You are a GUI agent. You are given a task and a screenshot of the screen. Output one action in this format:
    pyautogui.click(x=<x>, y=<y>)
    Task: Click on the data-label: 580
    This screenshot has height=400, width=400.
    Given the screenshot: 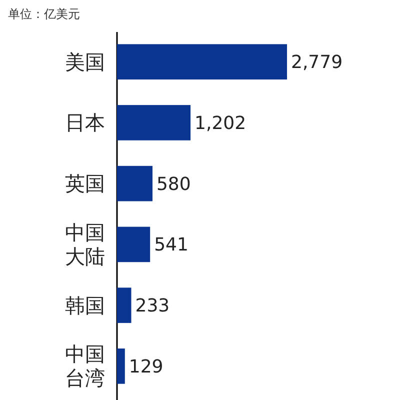 What is the action you would take?
    pyautogui.click(x=173, y=184)
    